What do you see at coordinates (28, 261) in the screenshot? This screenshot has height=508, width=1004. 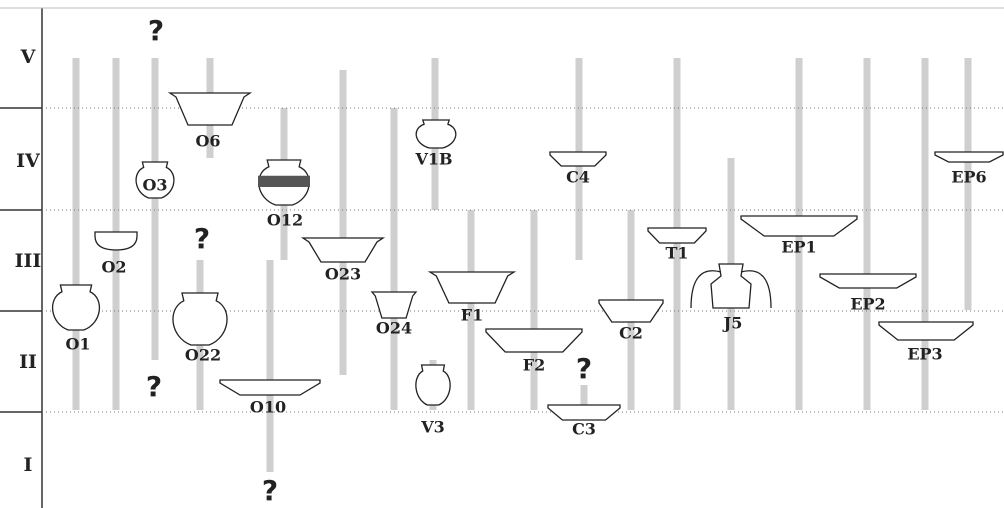 I see `phase-label: III` at bounding box center [28, 261].